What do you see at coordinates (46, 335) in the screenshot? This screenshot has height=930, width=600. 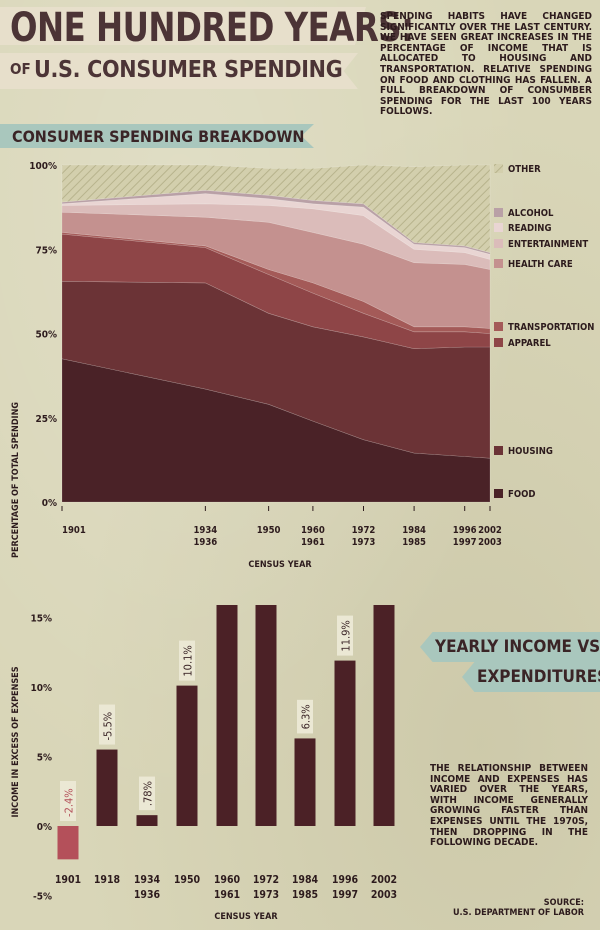 I see `area-y-tick-label: 50%` at bounding box center [46, 335].